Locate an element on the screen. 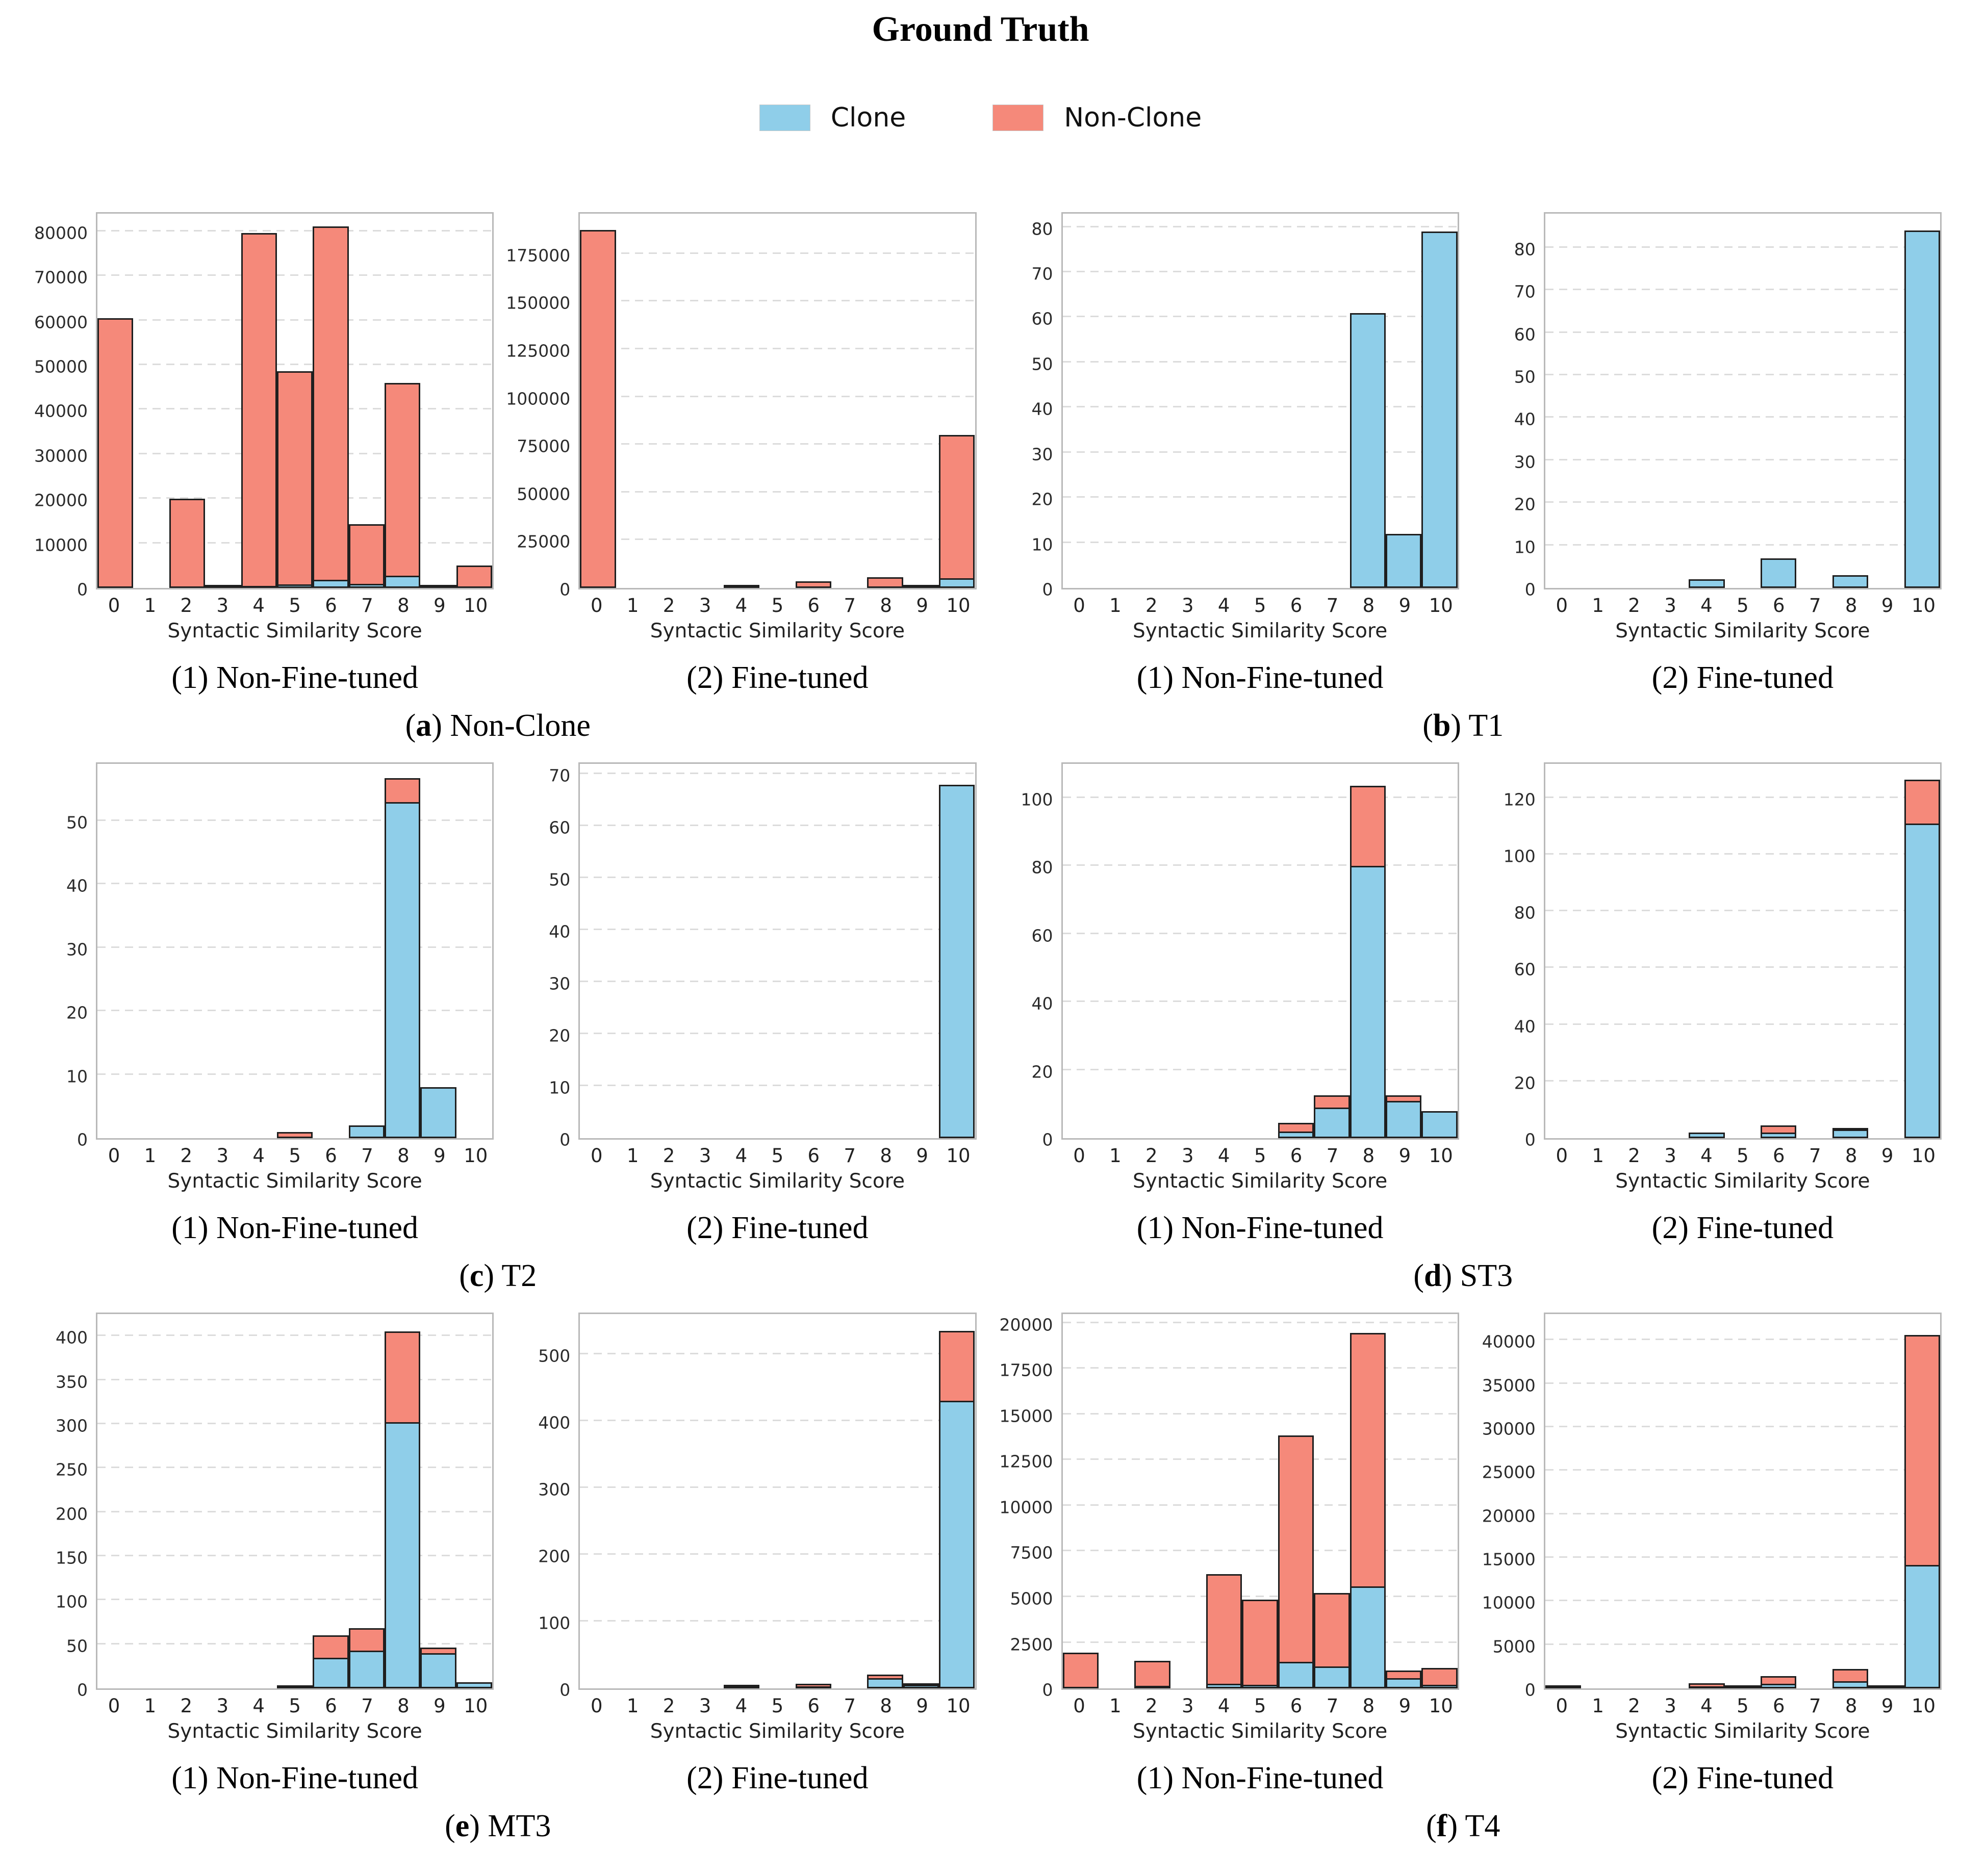 The height and width of the screenshot is (1876, 1961). y-tick-label: 2500 is located at coordinates (1031, 1644).